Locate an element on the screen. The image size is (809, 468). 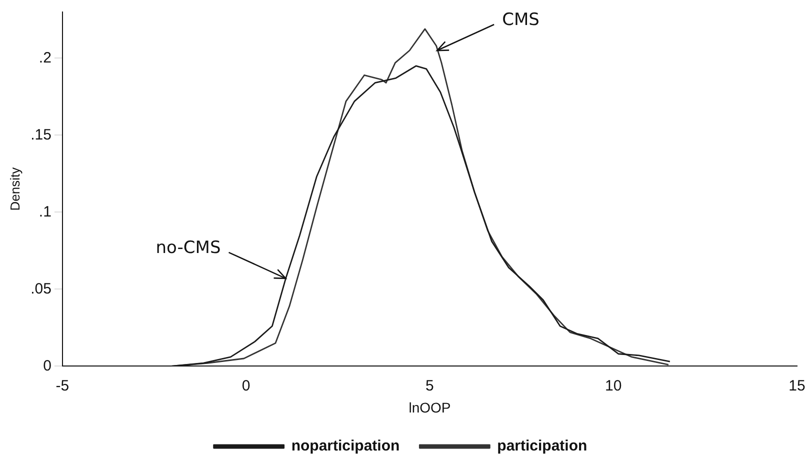
annotation: no-CMS is located at coordinates (188, 248).